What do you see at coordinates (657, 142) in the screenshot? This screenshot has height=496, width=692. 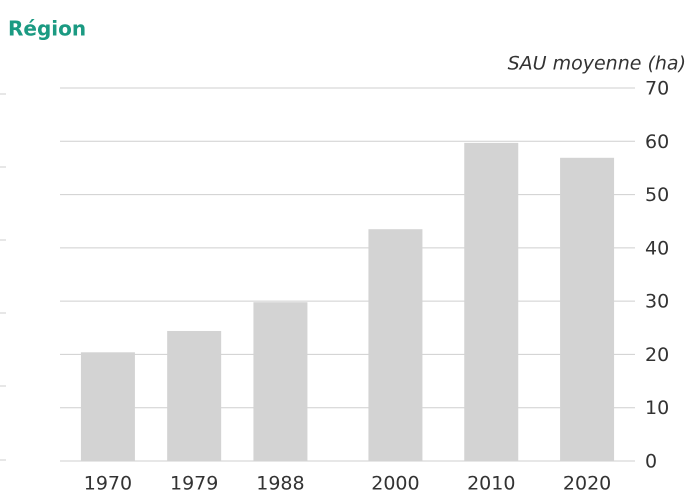 I see `y-tick-label: 60` at bounding box center [657, 142].